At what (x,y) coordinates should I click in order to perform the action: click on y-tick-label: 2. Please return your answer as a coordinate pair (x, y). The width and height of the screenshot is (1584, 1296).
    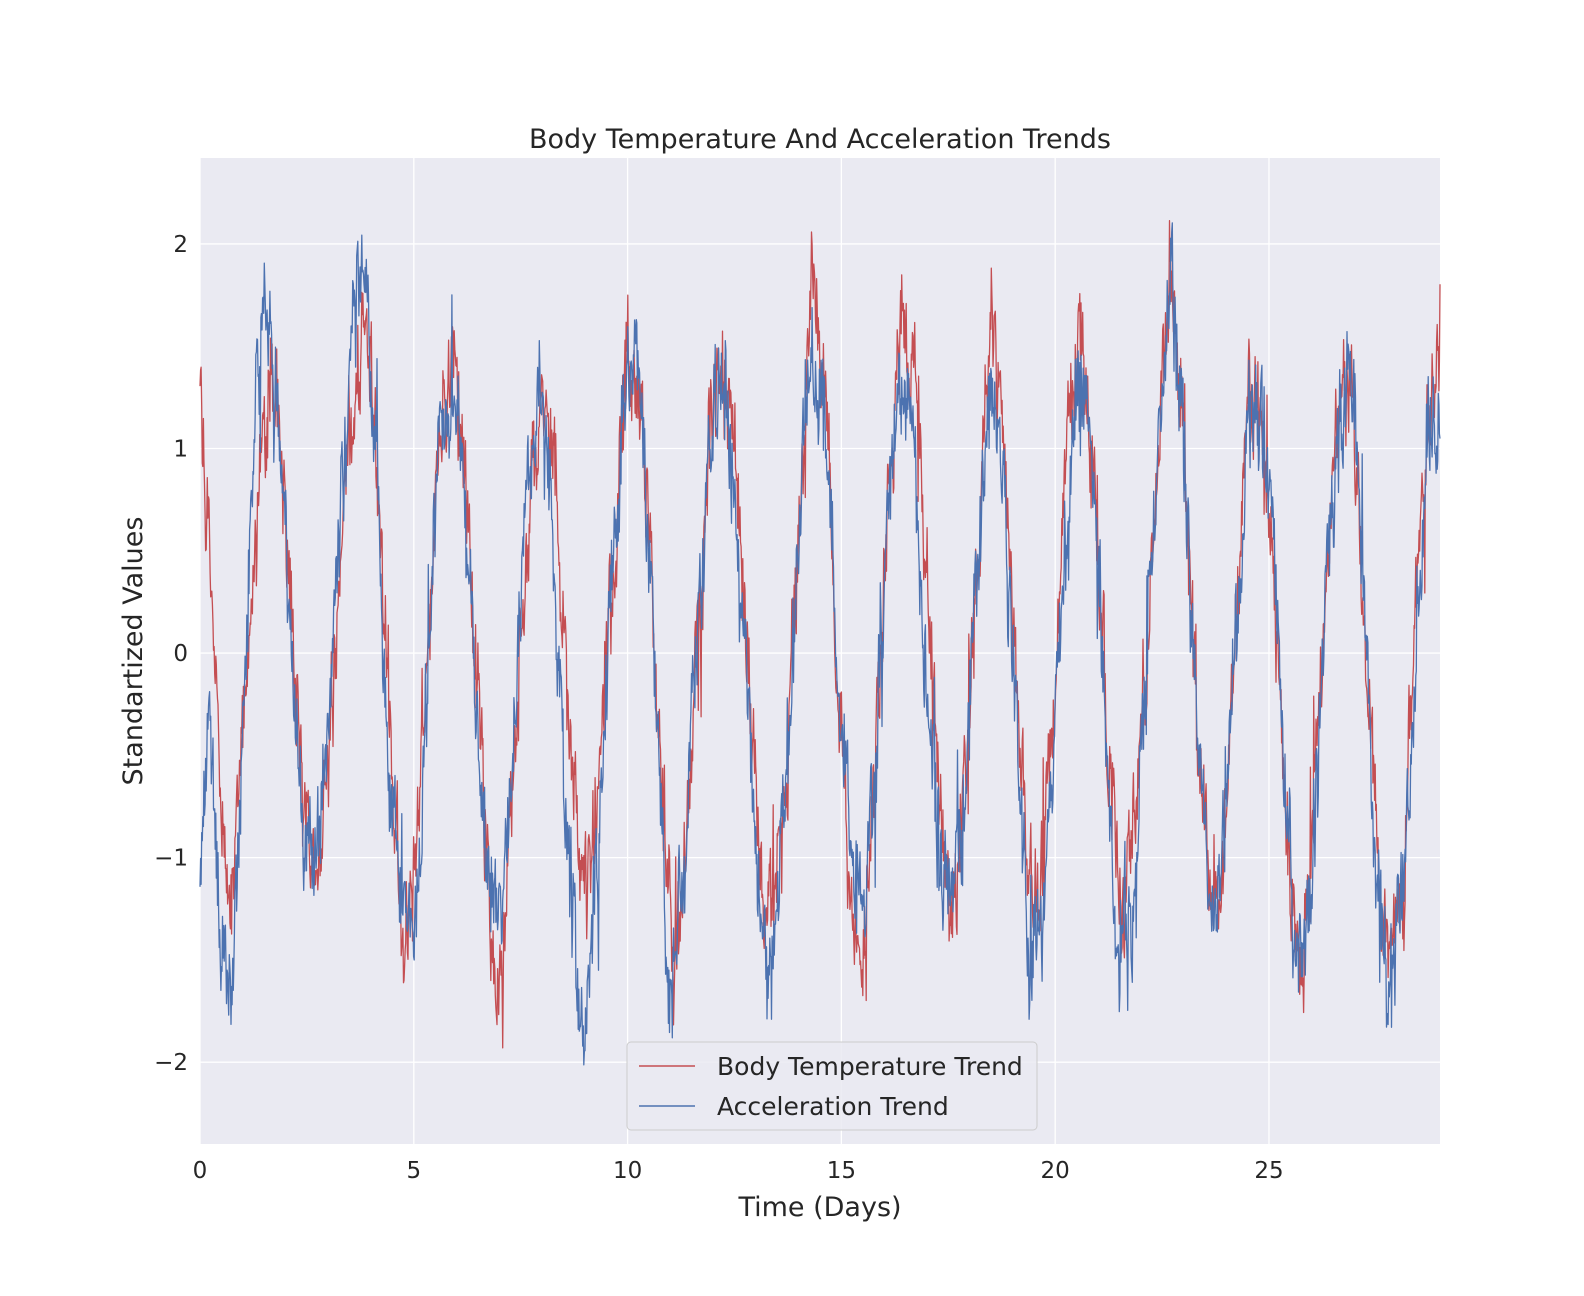
    Looking at the image, I should click on (180, 245).